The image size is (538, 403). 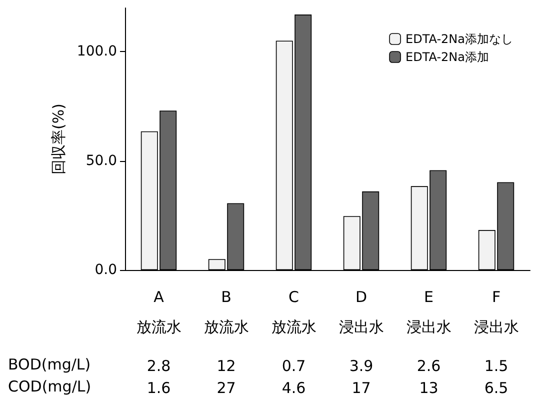 What do you see at coordinates (294, 366) in the screenshot?
I see `text: 0.7` at bounding box center [294, 366].